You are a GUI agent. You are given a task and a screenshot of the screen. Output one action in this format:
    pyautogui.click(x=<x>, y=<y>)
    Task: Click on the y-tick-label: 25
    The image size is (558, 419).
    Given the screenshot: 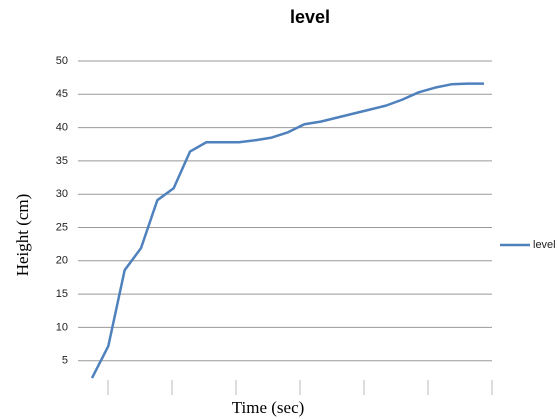 What is the action you would take?
    pyautogui.click(x=62, y=227)
    